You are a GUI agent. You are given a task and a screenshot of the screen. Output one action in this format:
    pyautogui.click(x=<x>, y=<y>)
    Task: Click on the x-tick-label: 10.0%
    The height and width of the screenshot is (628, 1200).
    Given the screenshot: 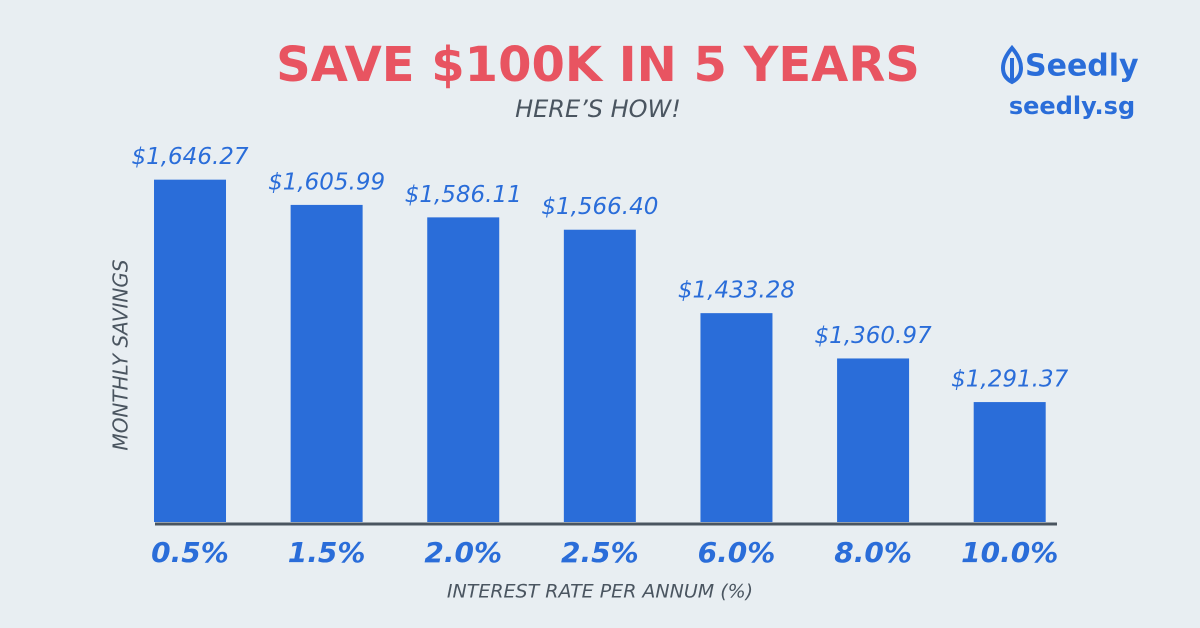 What is the action you would take?
    pyautogui.click(x=1009, y=552)
    